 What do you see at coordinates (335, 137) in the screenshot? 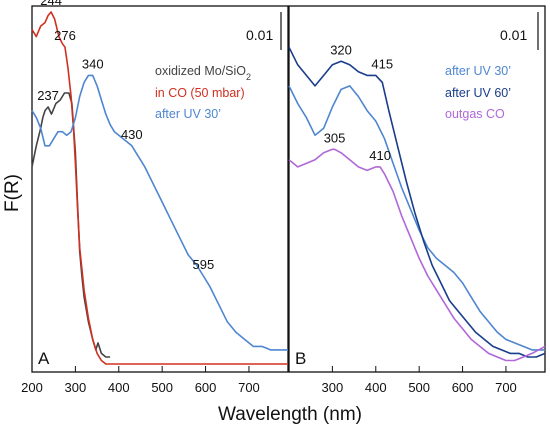
I see `peak-label: 305` at bounding box center [335, 137].